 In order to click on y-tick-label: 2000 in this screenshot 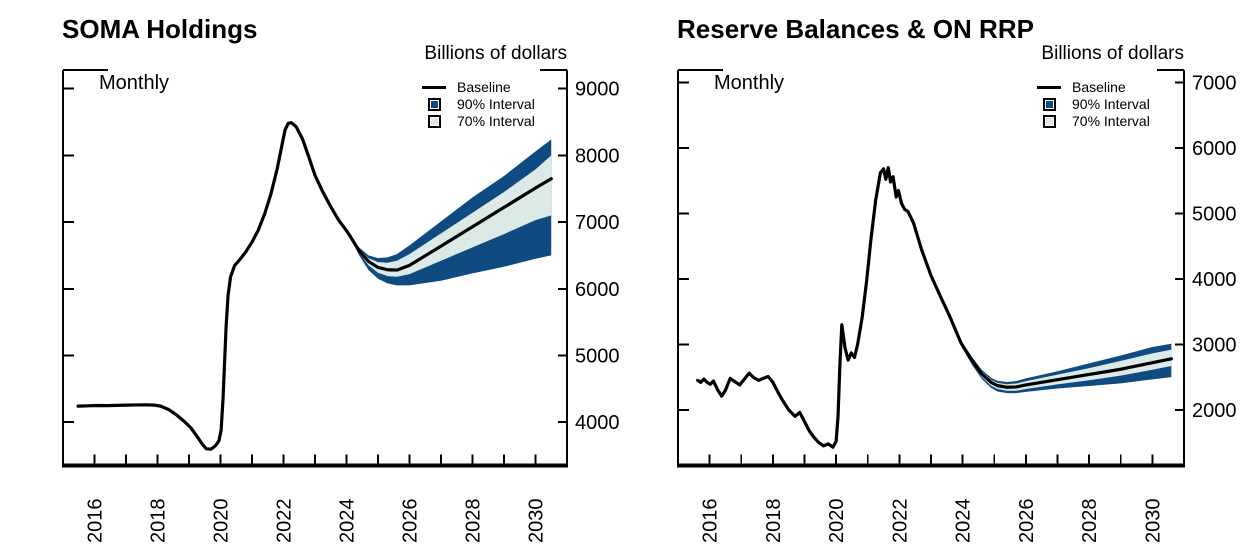, I will do `click(1214, 411)`.